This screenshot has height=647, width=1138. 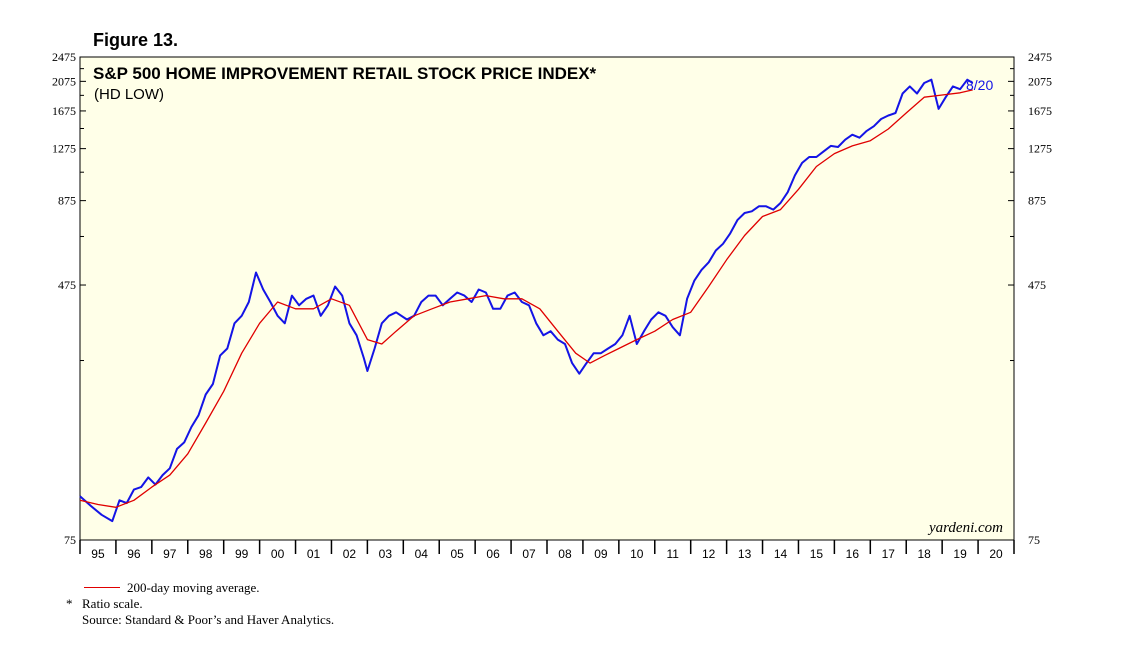 What do you see at coordinates (565, 554) in the screenshot?
I see `x-tick-label: 08` at bounding box center [565, 554].